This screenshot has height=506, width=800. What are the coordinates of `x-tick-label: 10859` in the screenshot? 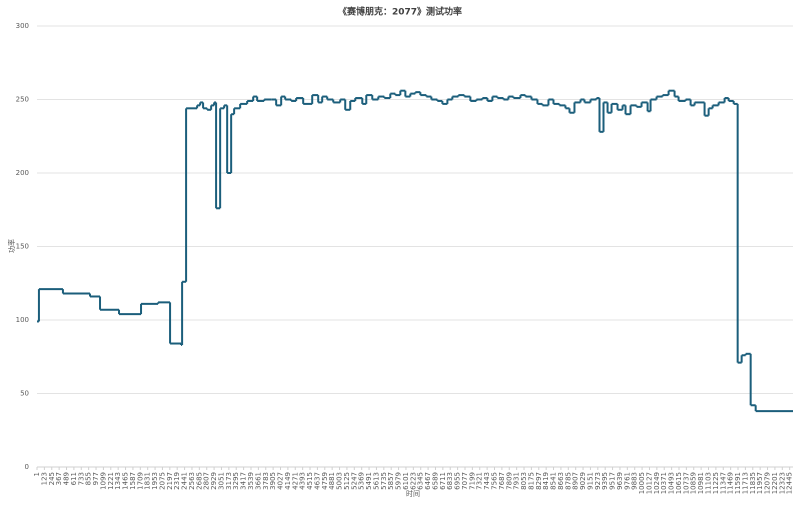 It's located at (694, 483).